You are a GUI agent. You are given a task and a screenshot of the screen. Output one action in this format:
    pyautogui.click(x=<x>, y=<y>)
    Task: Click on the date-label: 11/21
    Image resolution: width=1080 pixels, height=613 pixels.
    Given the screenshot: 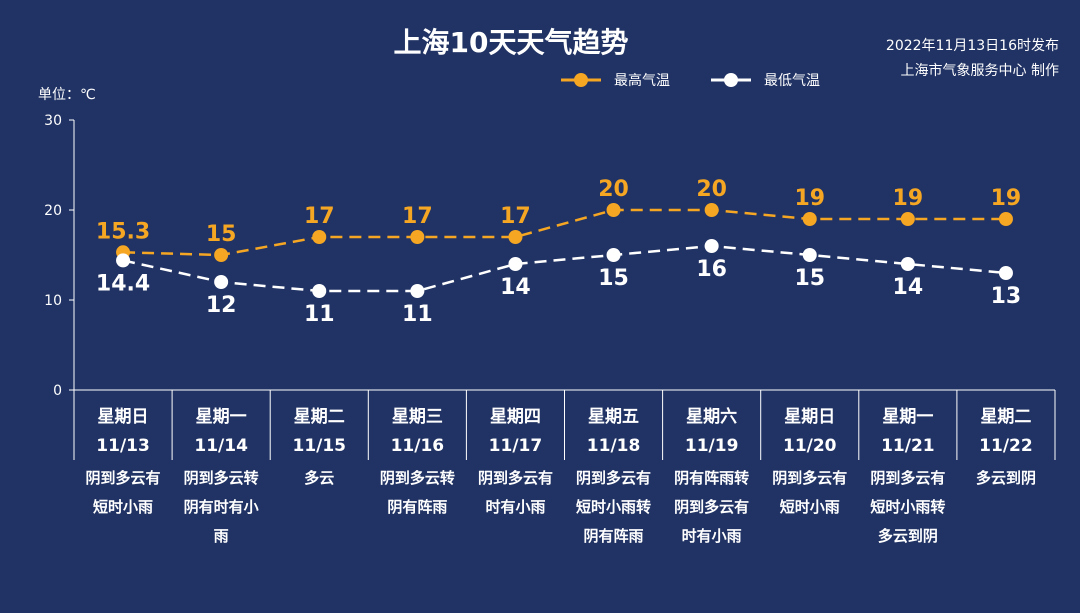 What is the action you would take?
    pyautogui.click(x=908, y=446)
    